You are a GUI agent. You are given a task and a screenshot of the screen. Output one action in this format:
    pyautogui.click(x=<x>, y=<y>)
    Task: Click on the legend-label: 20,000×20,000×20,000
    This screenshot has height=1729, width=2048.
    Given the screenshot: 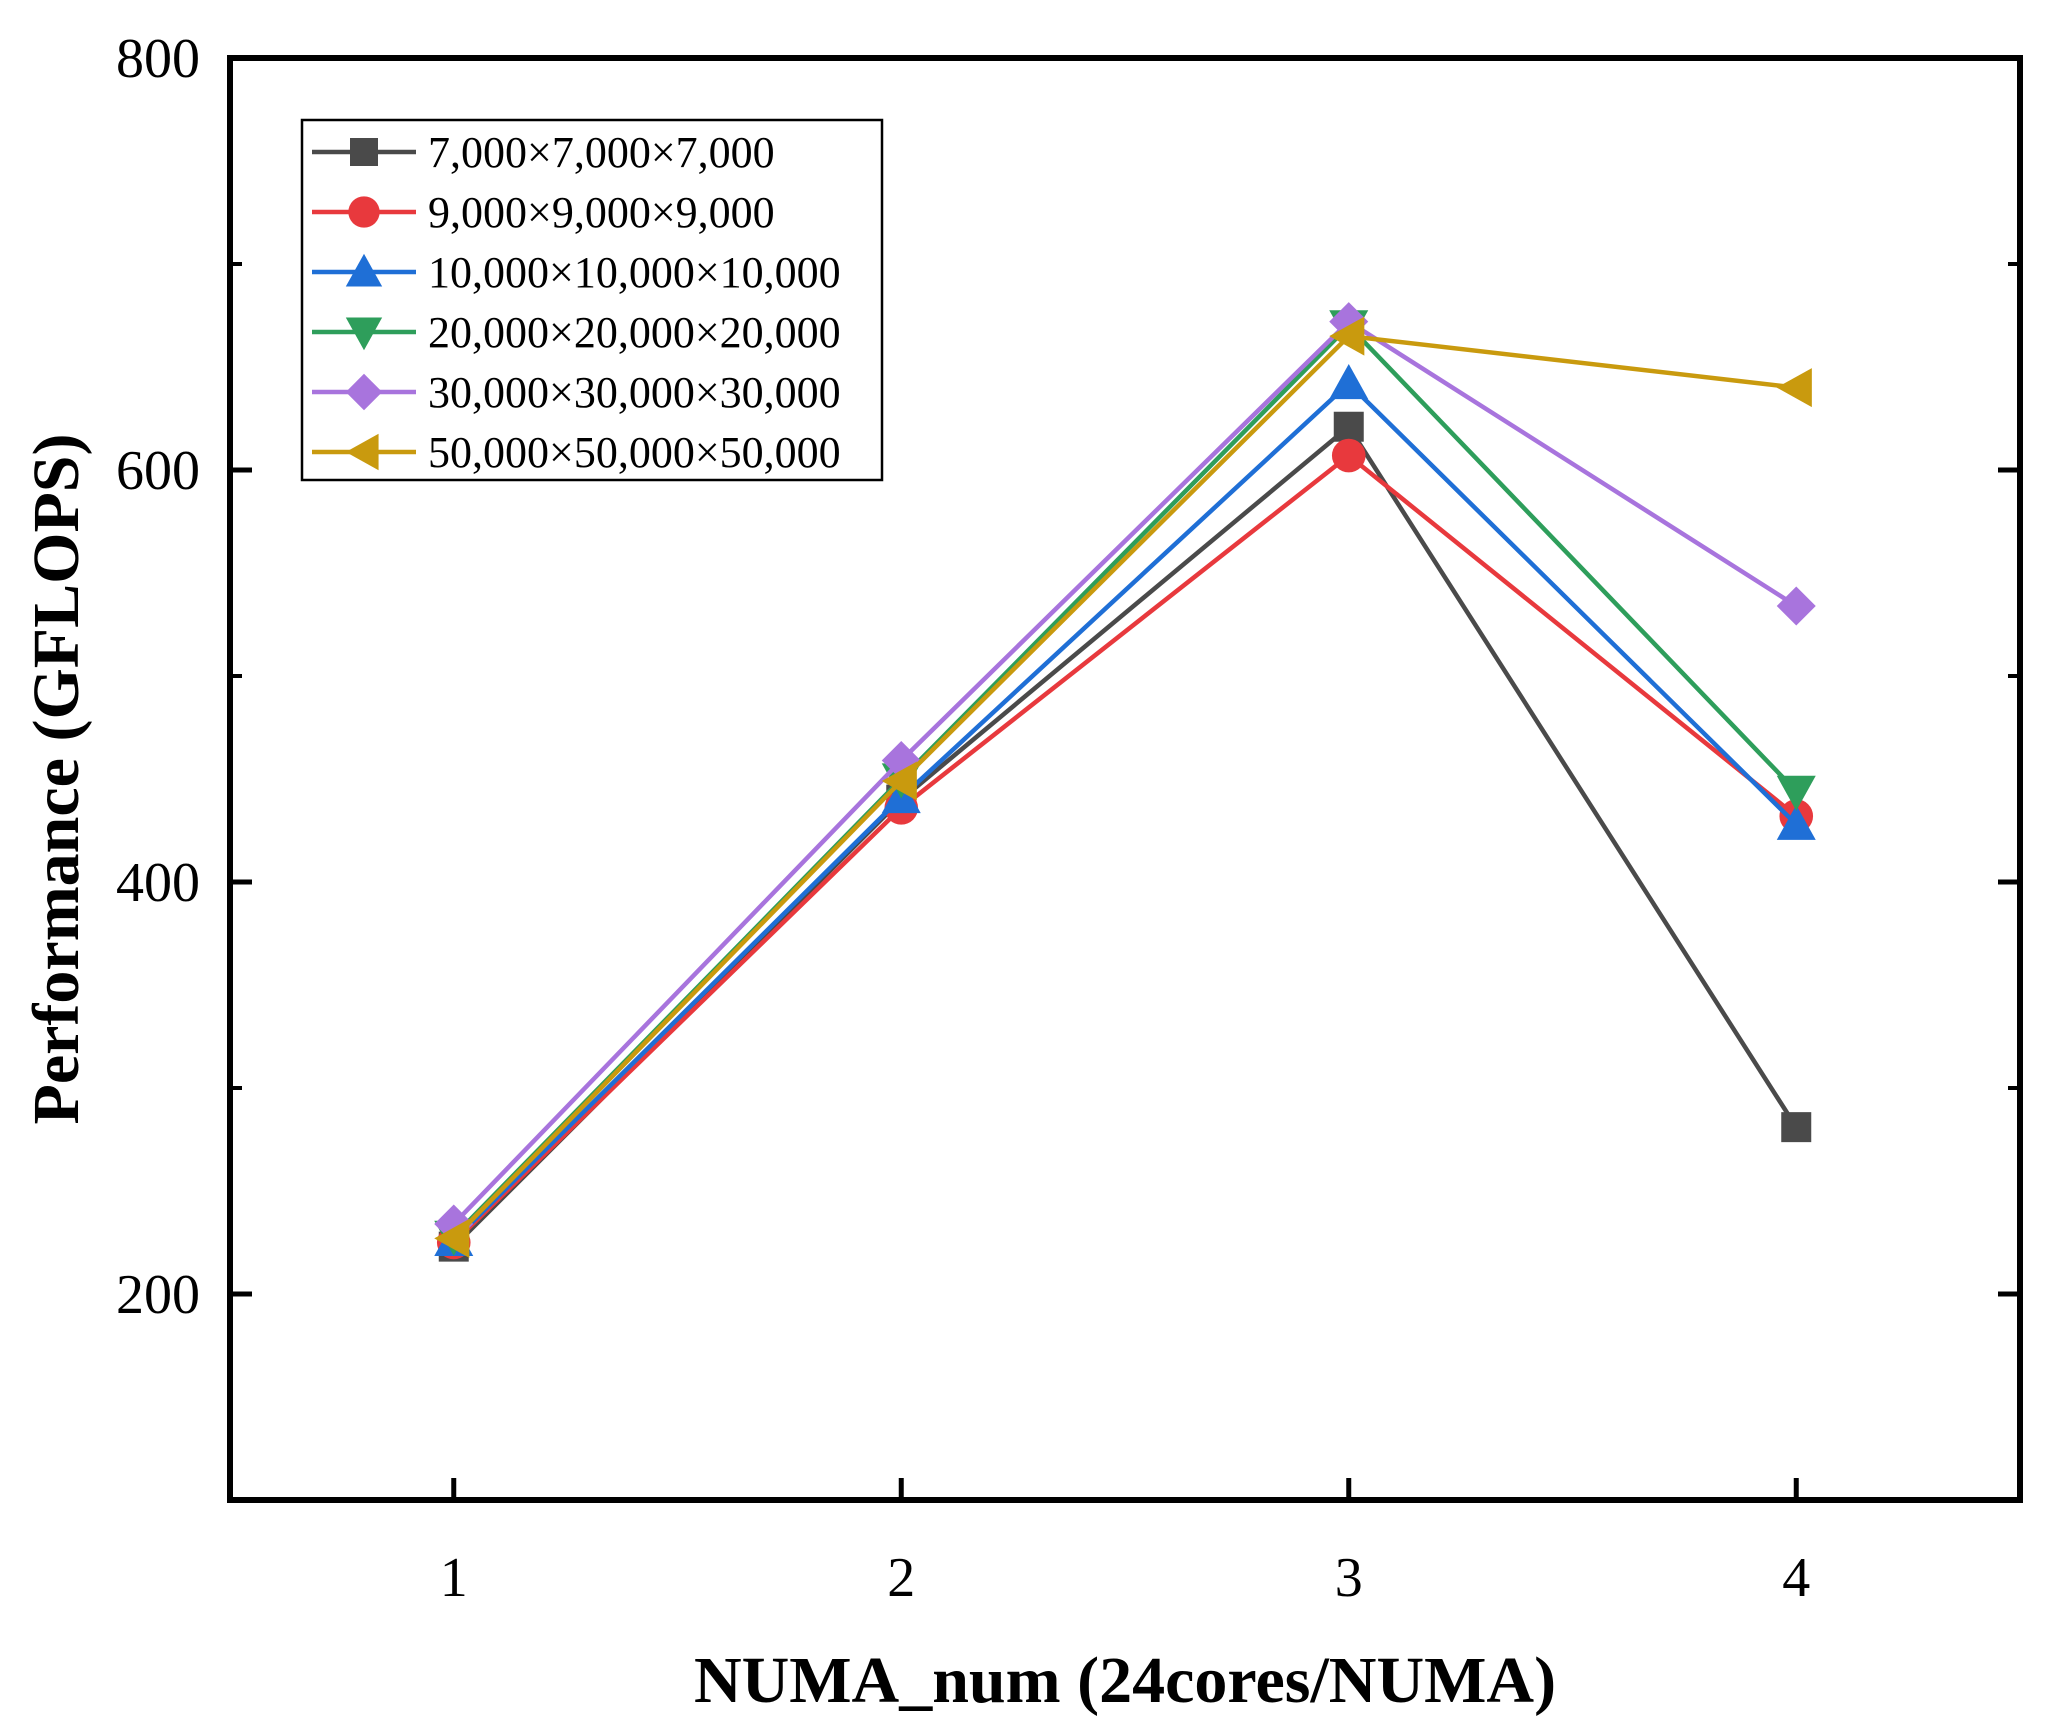 What is the action you would take?
    pyautogui.click(x=634, y=332)
    